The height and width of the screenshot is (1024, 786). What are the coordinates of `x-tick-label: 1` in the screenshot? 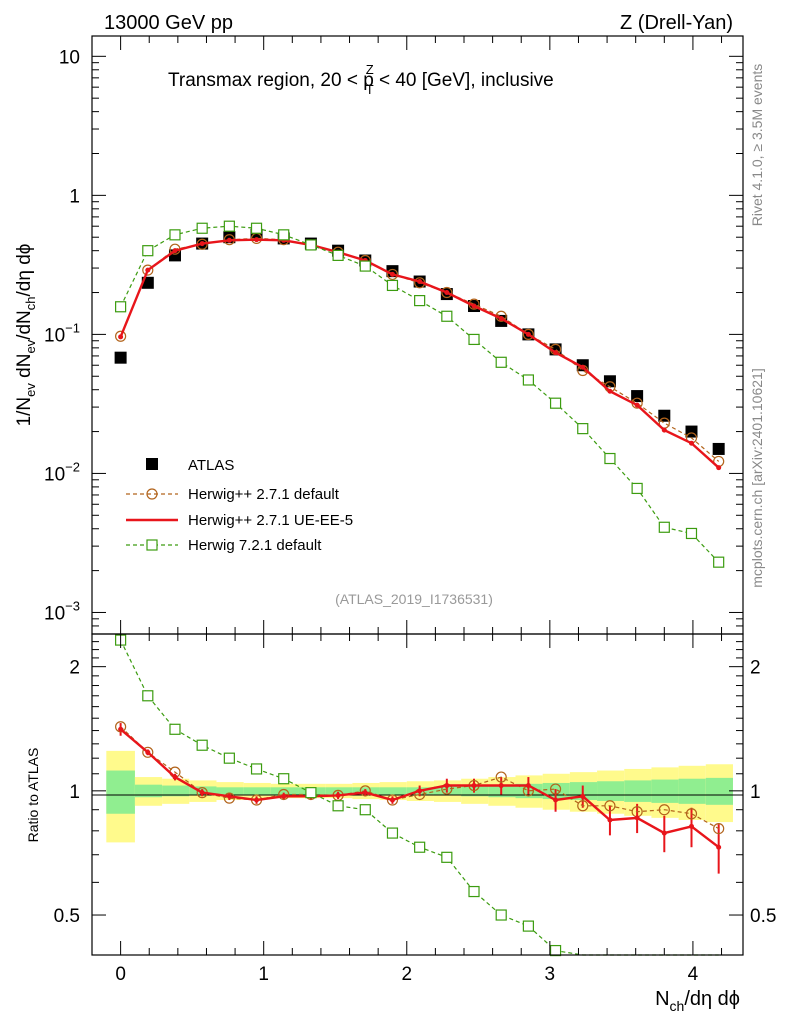 It's located at (263, 974).